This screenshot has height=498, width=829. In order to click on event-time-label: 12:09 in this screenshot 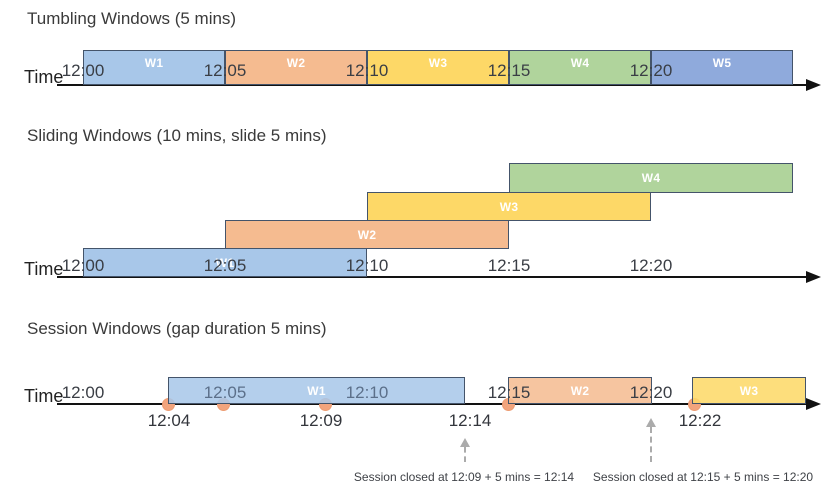, I will do `click(321, 420)`.